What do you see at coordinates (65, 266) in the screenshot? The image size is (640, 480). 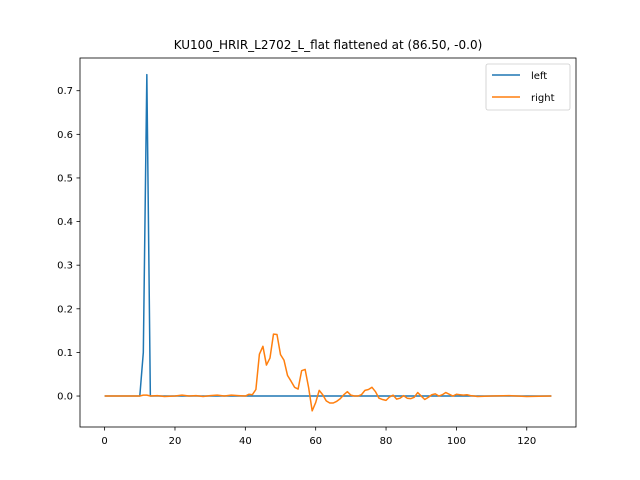 I see `y-tick-label: 0.3` at bounding box center [65, 266].